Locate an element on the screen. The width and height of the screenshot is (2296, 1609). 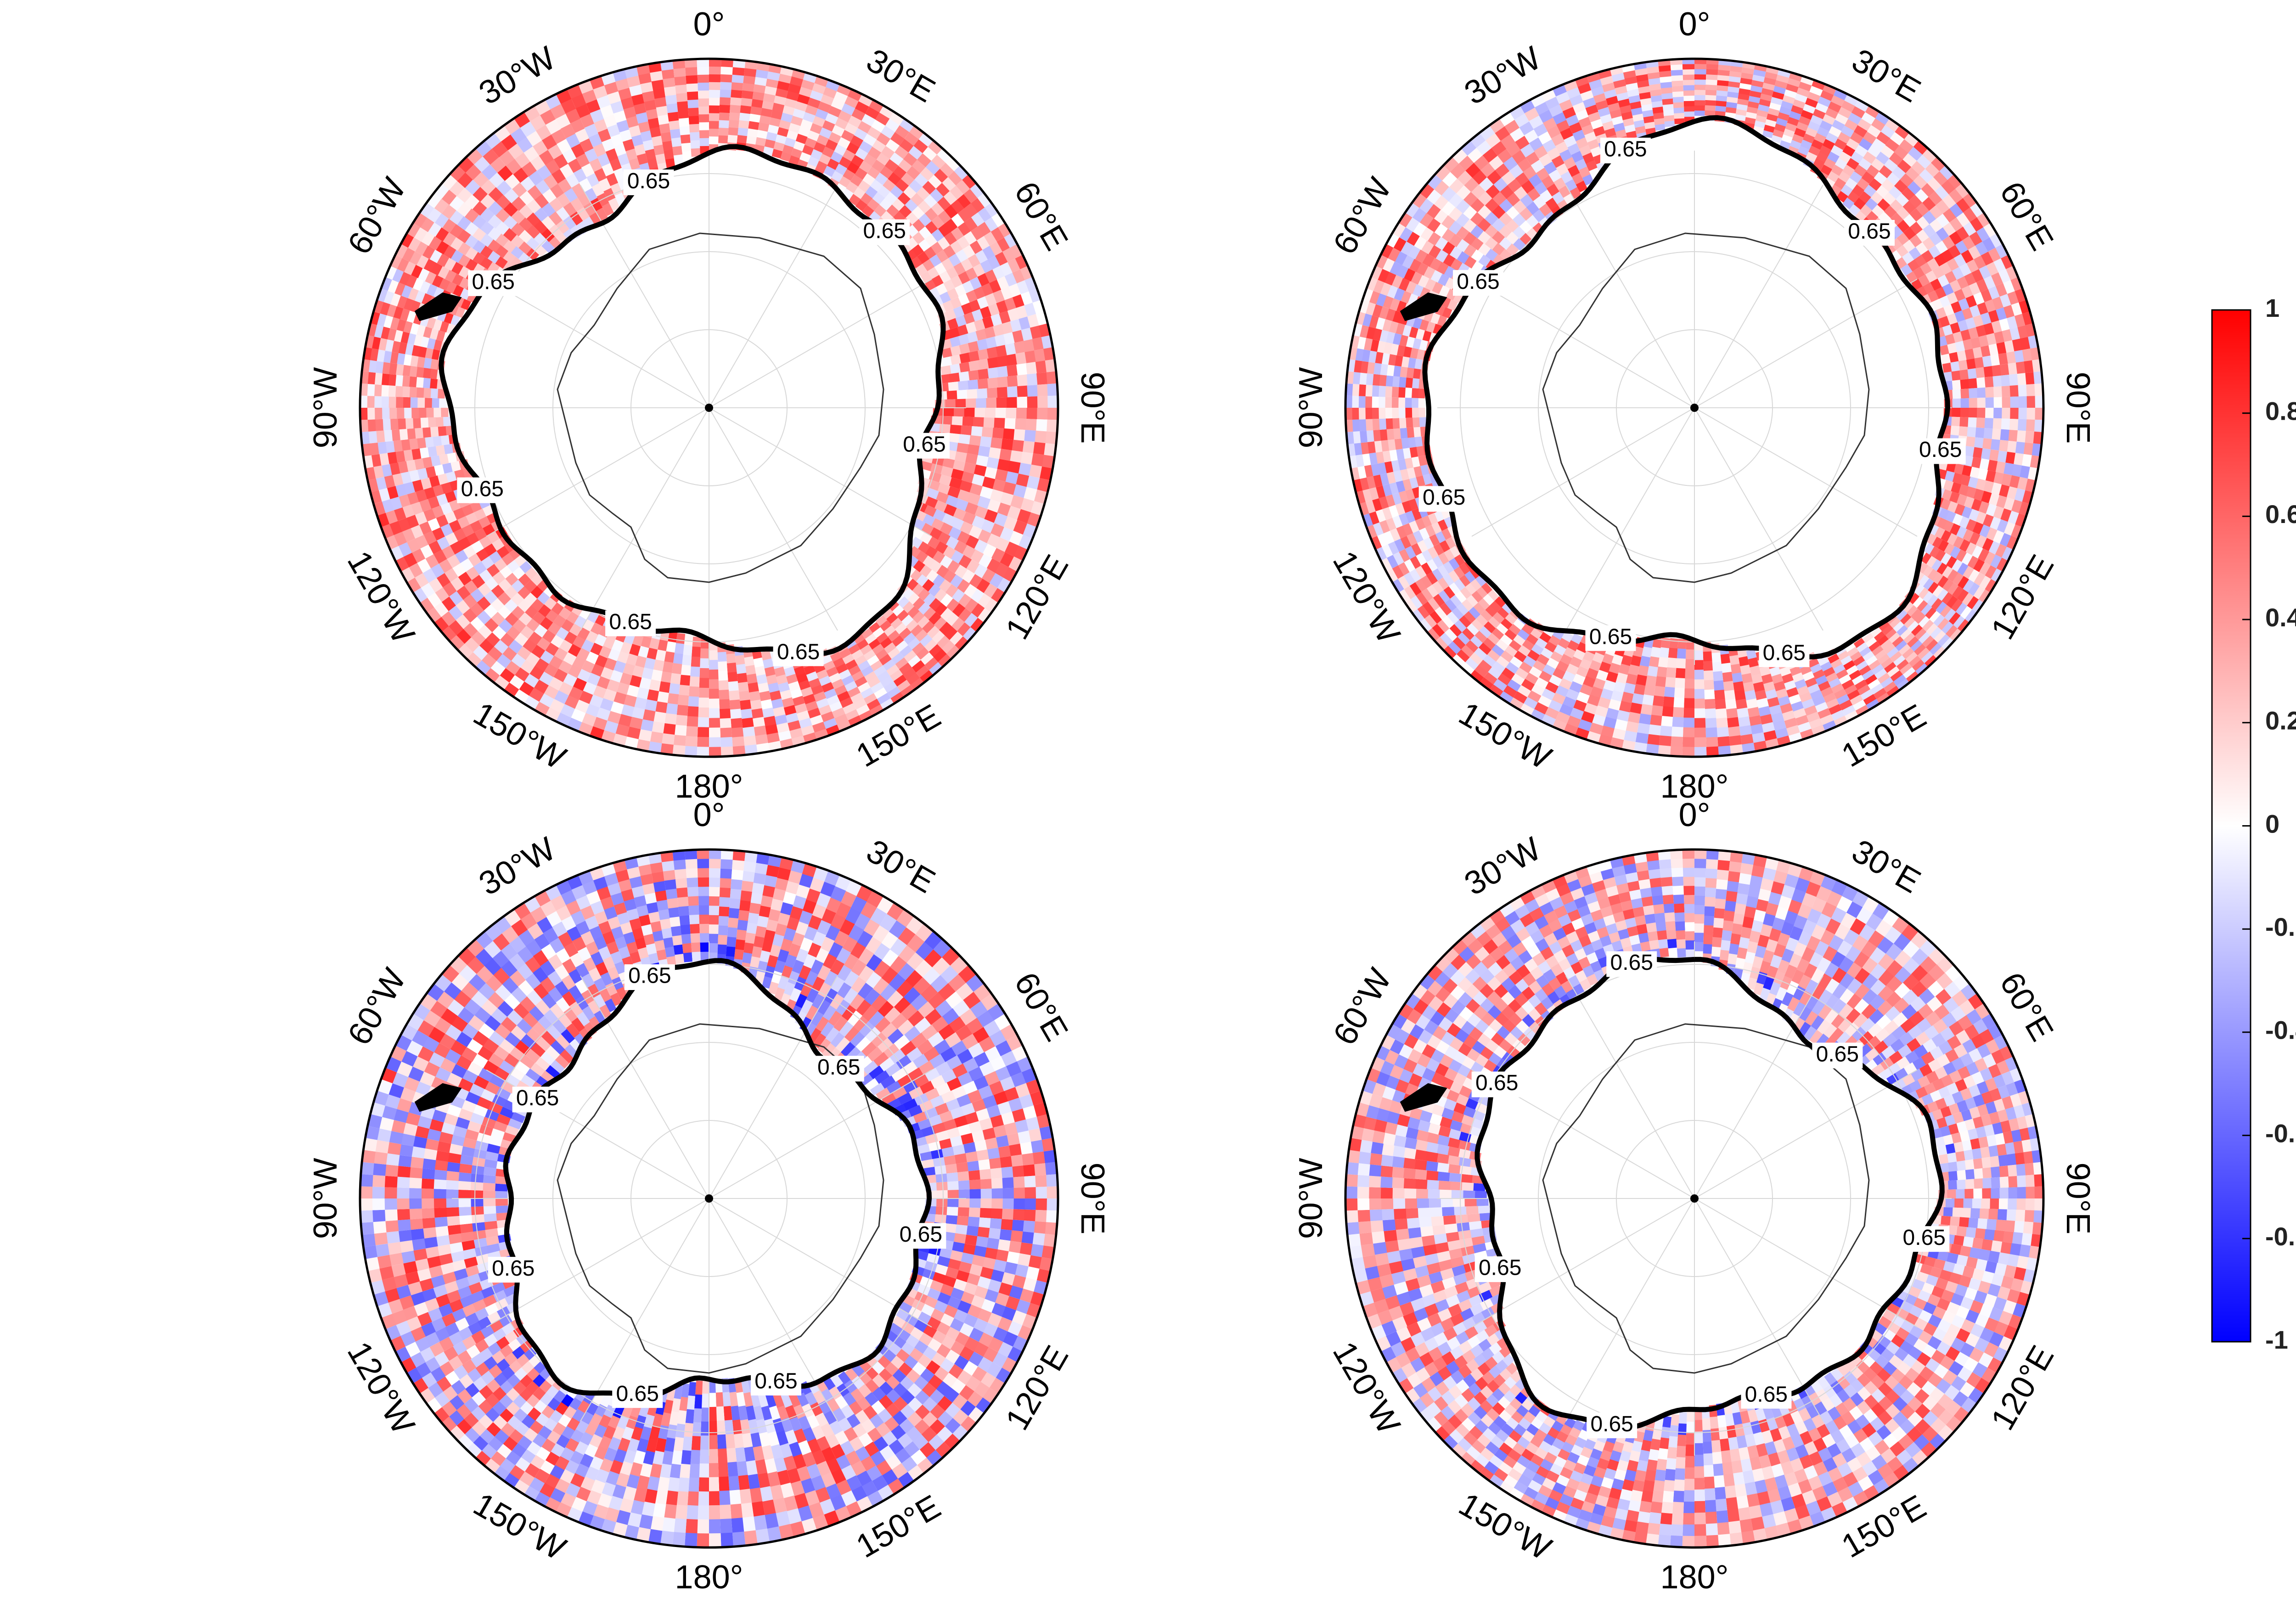
colorbar-tick-label: 0 is located at coordinates (2272, 823).